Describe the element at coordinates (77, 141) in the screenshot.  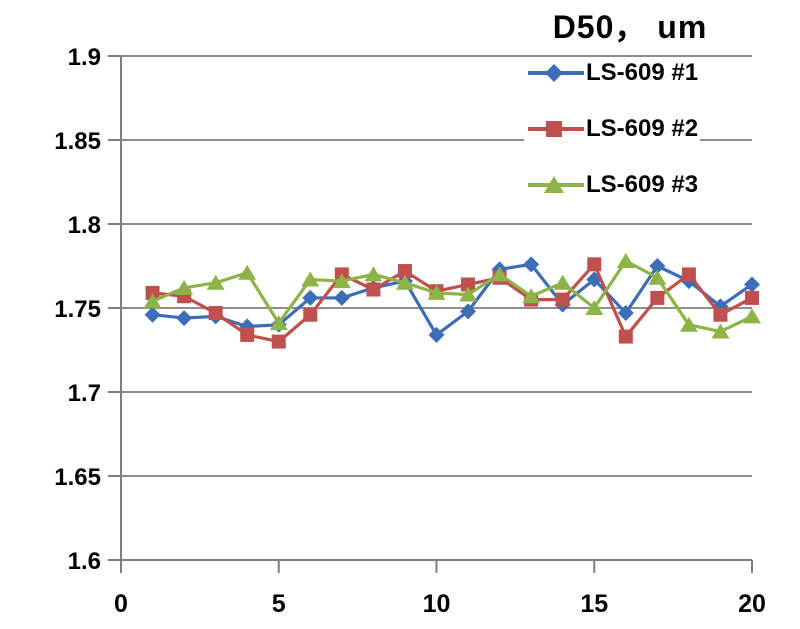
I see `svg-text: 1.85` at that location.